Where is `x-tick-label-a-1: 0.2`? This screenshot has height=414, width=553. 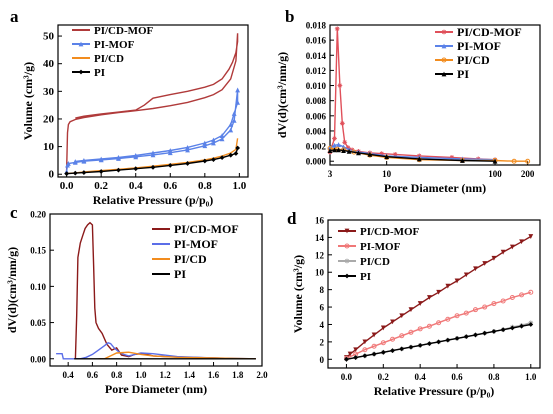
x-tick-label-a-1: 0.2 is located at coordinates (101, 186).